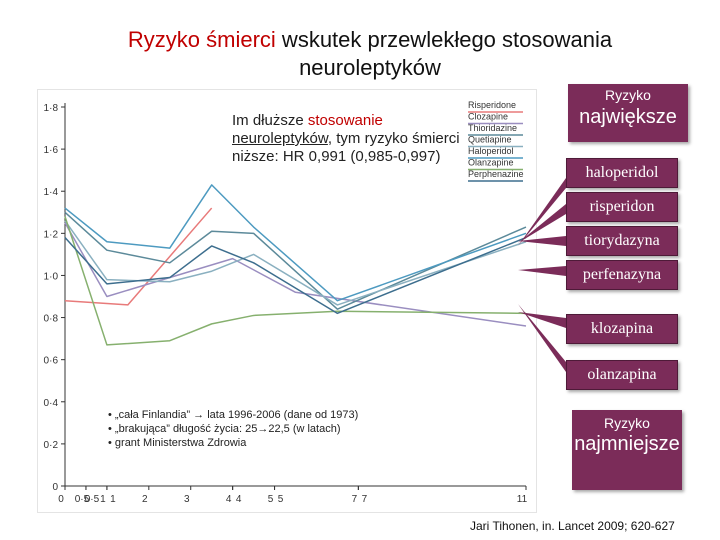  What do you see at coordinates (51, 403) in the screenshot?
I see `y-tick-label: 0·4` at bounding box center [51, 403].